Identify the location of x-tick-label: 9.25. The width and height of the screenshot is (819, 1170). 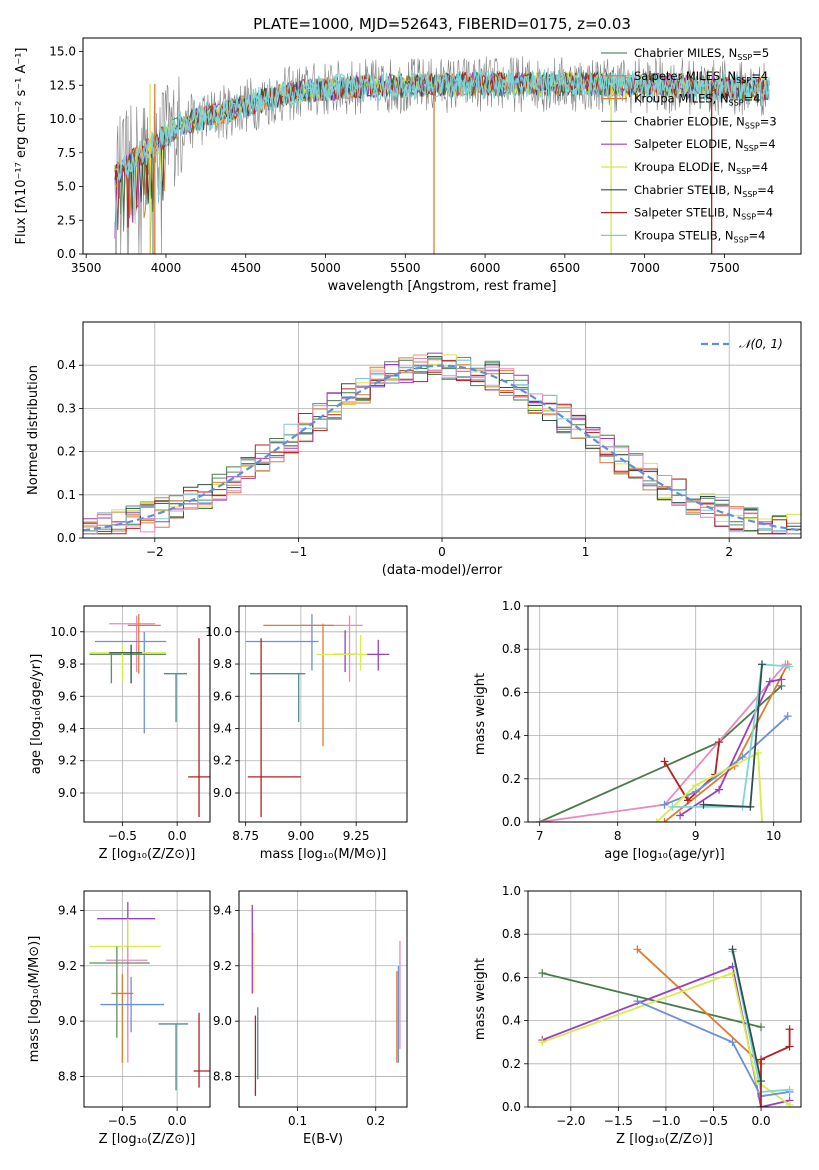
(356, 836).